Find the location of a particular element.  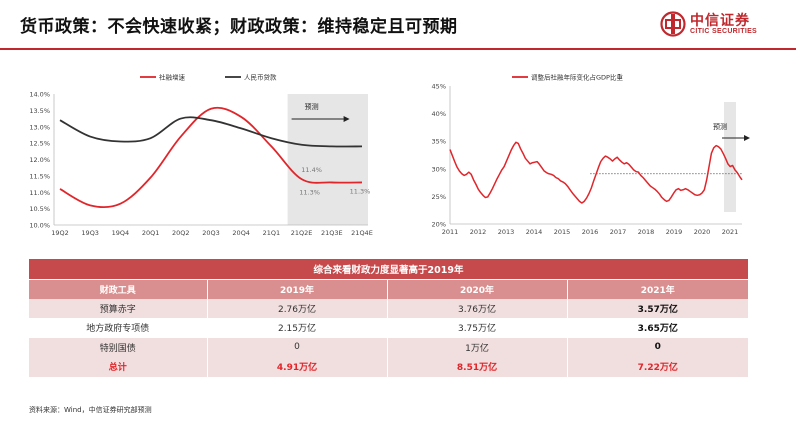

y-tick-label: 12.5% is located at coordinates (39, 144).